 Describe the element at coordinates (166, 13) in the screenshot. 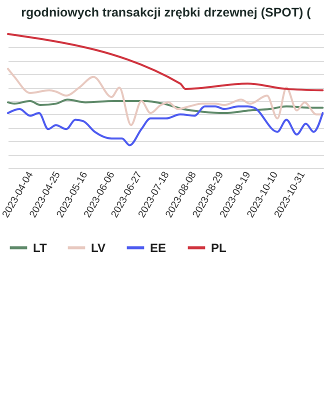

I see `chart-title: rgodniowych transakcji zrębki drzewnej (SPOT) (` at that location.